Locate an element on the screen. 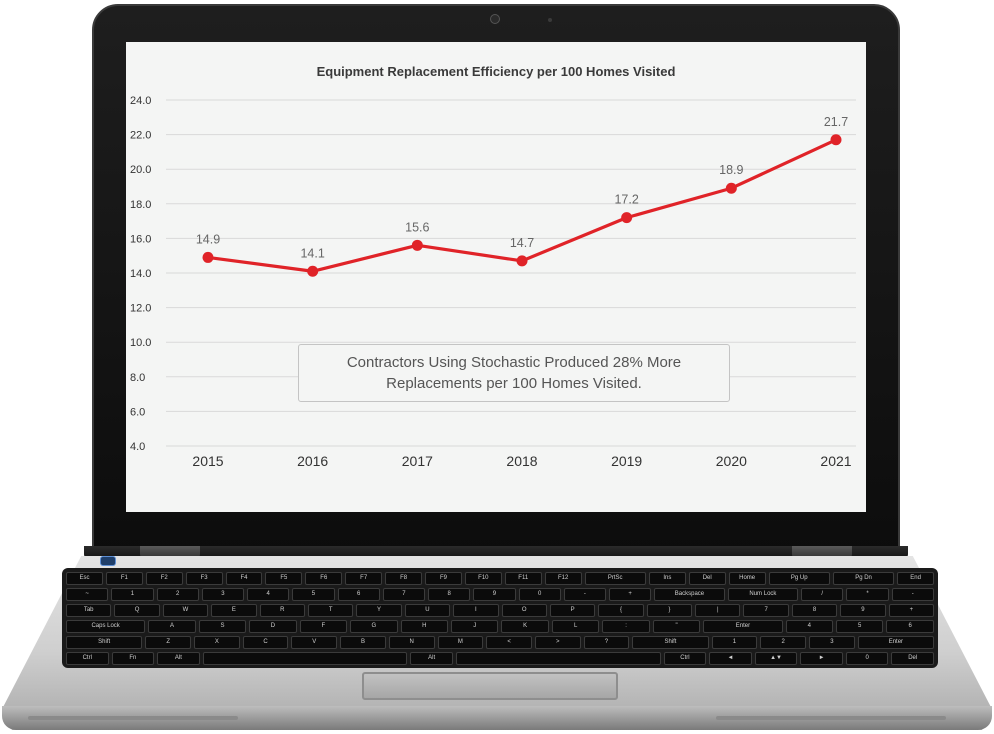 This screenshot has height=734, width=994. keyboard-key: Backspace is located at coordinates (689, 594).